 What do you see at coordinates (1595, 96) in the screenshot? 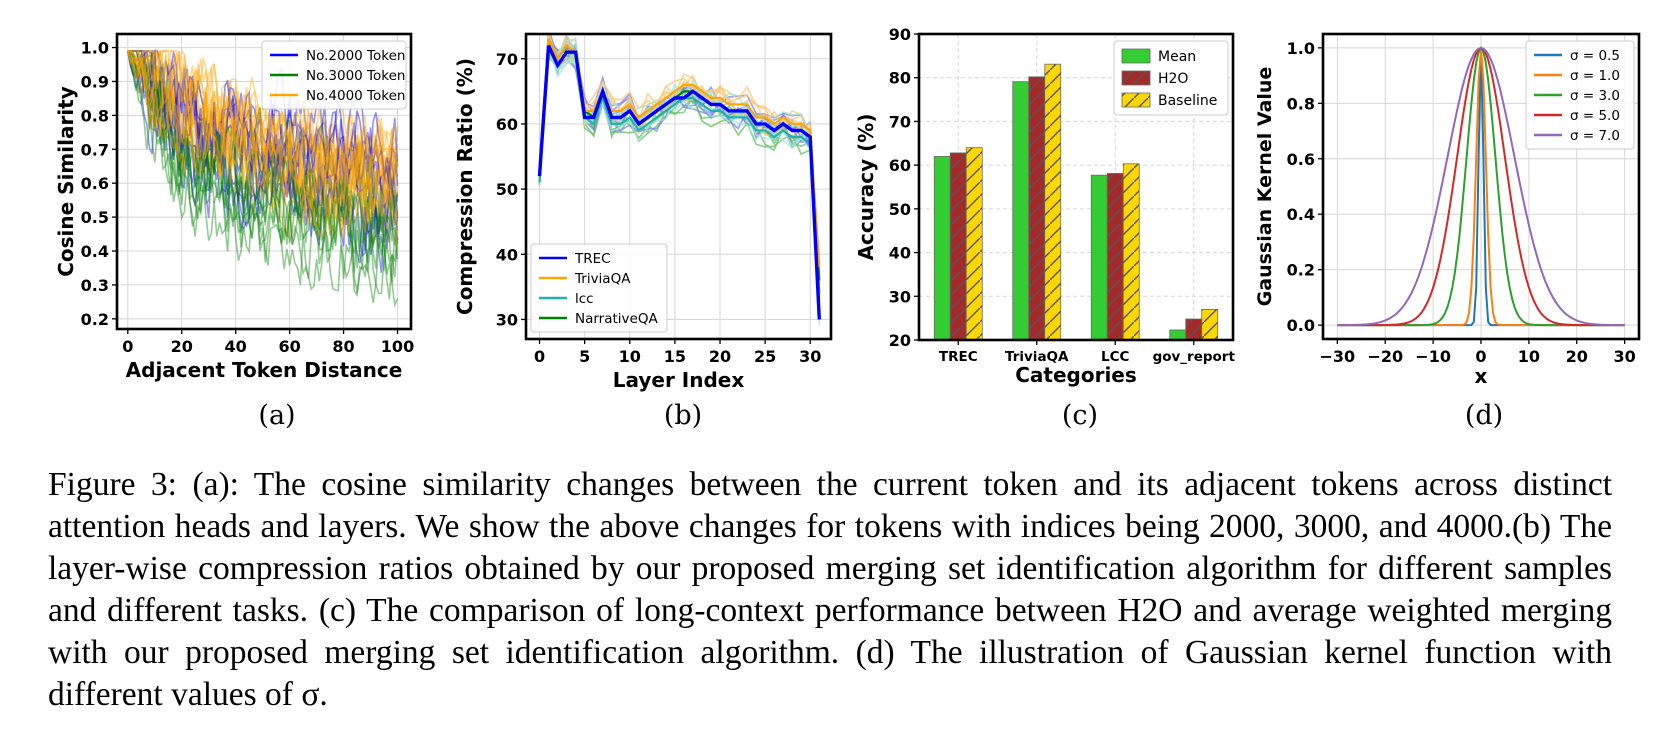
I see `legend-label: σ = 3.0` at bounding box center [1595, 96].